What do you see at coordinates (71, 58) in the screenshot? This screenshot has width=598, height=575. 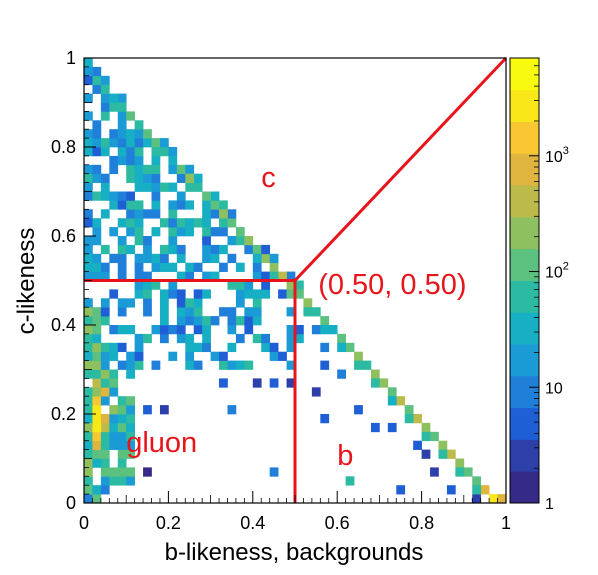 I see `y-tick-label: 1` at bounding box center [71, 58].